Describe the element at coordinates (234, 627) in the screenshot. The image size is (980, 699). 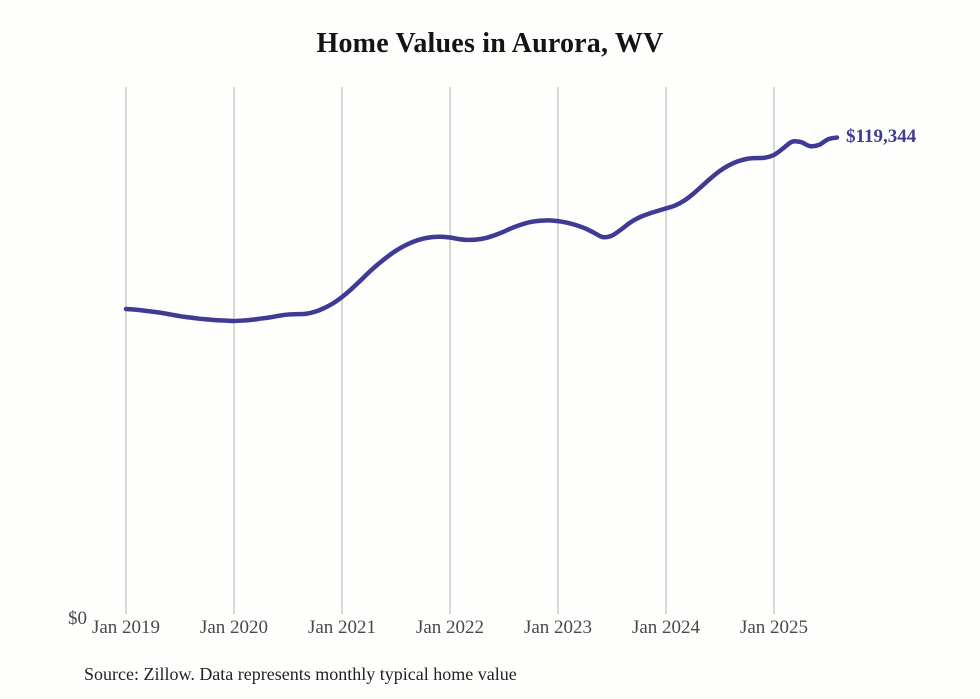
I see `x-tick-label-jan-2020: Jan 2020` at that location.